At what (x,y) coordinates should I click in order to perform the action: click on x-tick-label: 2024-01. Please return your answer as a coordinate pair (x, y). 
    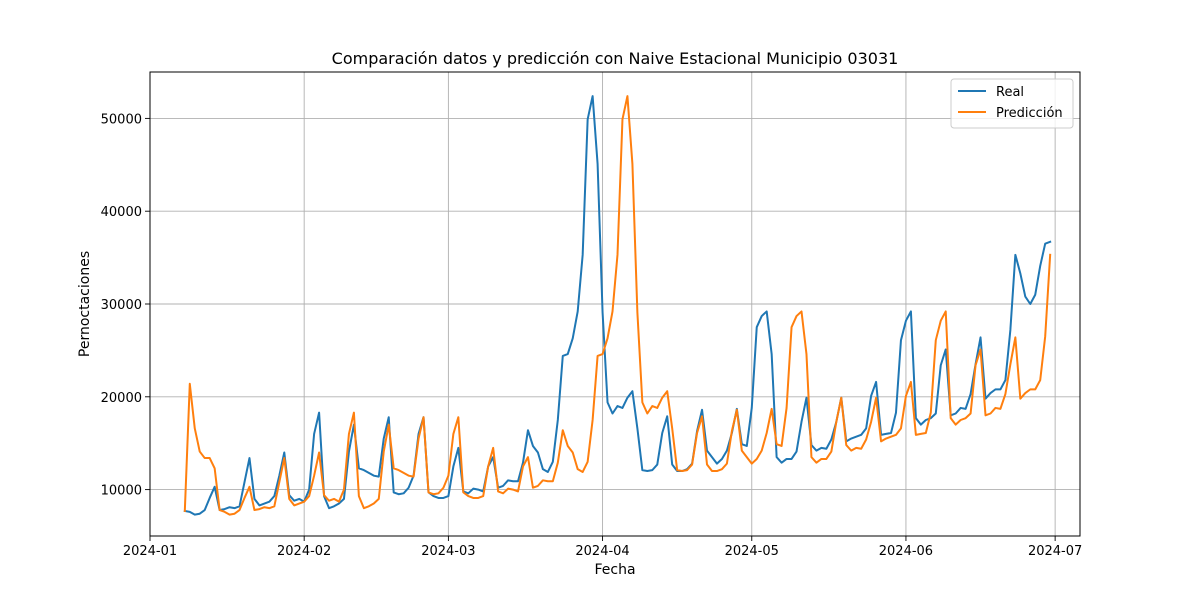
    Looking at the image, I should click on (150, 551).